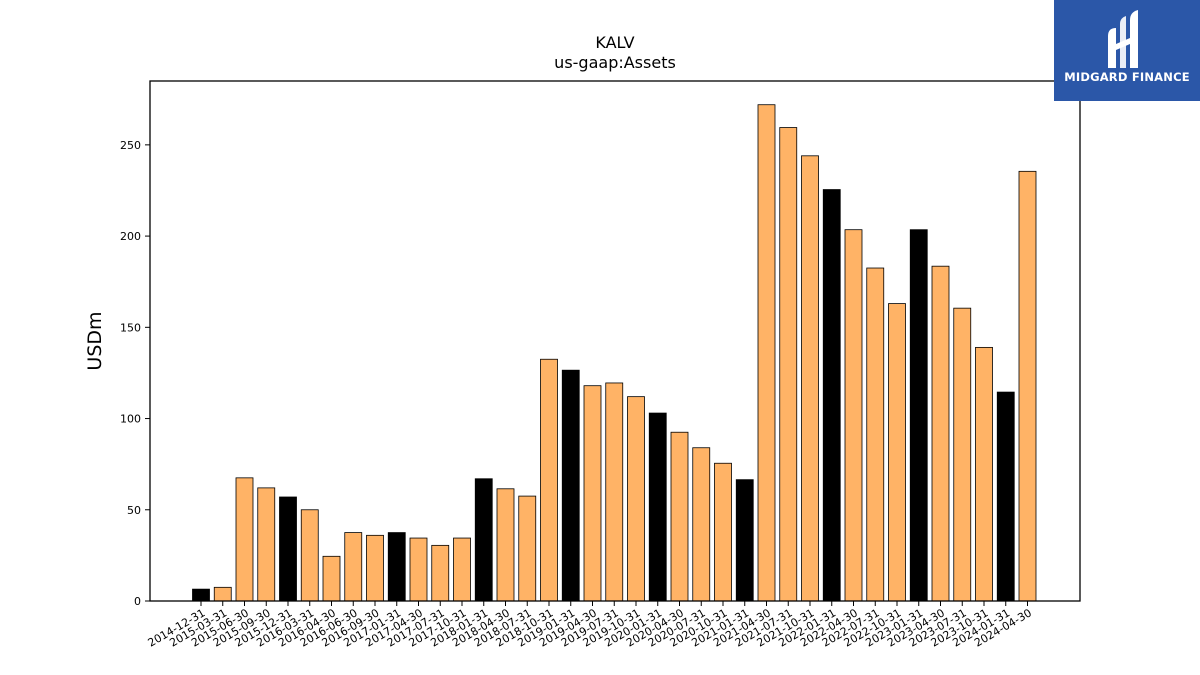 The image size is (1200, 675). What do you see at coordinates (1127, 77) in the screenshot?
I see `brand-name: MIDGARD FINANCE` at bounding box center [1127, 77].